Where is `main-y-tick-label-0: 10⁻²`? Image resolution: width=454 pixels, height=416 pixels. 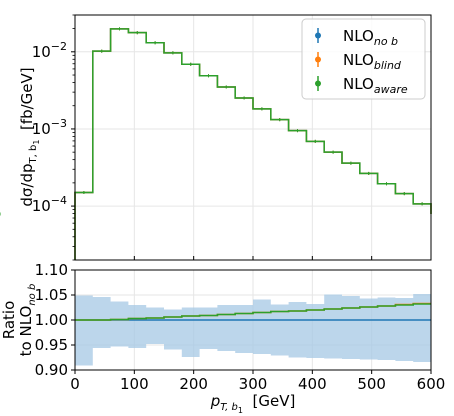
main-y-tick-label-0: 10⁻² is located at coordinates (49, 50).